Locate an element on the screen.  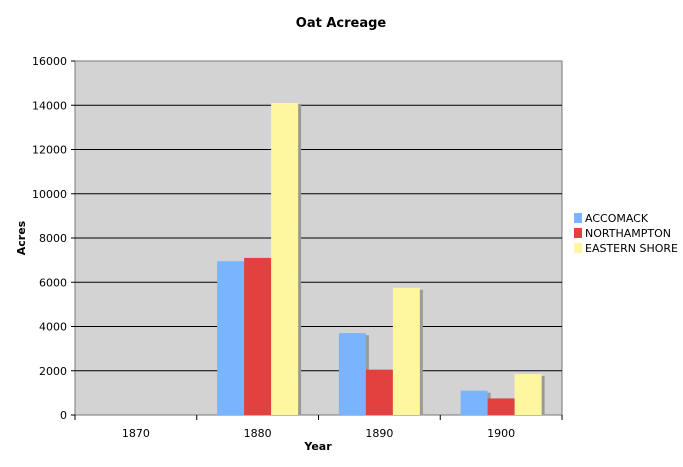
legend: ACCOMACK NORTHAMPTON EASTERN SHORE is located at coordinates (626, 233).